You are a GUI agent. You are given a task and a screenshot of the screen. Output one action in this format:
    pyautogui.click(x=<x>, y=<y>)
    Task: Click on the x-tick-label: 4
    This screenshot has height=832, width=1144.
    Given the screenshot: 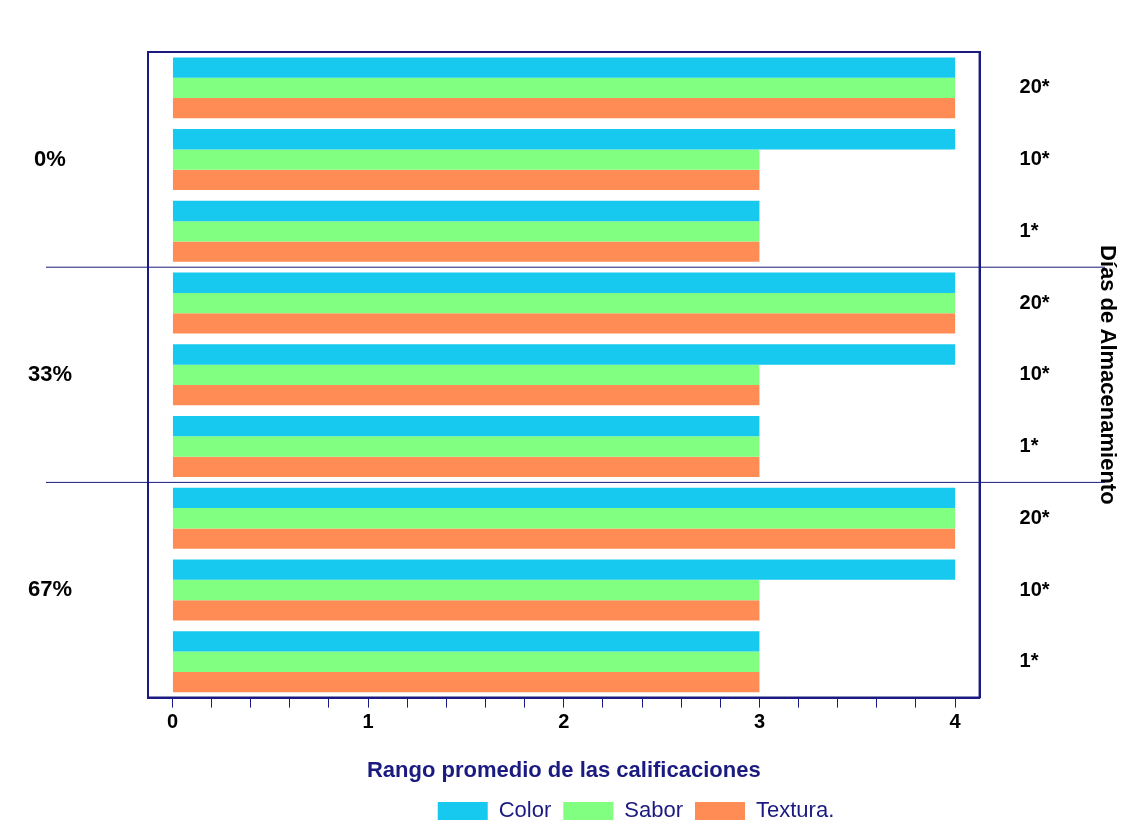 What is the action you would take?
    pyautogui.click(x=955, y=721)
    